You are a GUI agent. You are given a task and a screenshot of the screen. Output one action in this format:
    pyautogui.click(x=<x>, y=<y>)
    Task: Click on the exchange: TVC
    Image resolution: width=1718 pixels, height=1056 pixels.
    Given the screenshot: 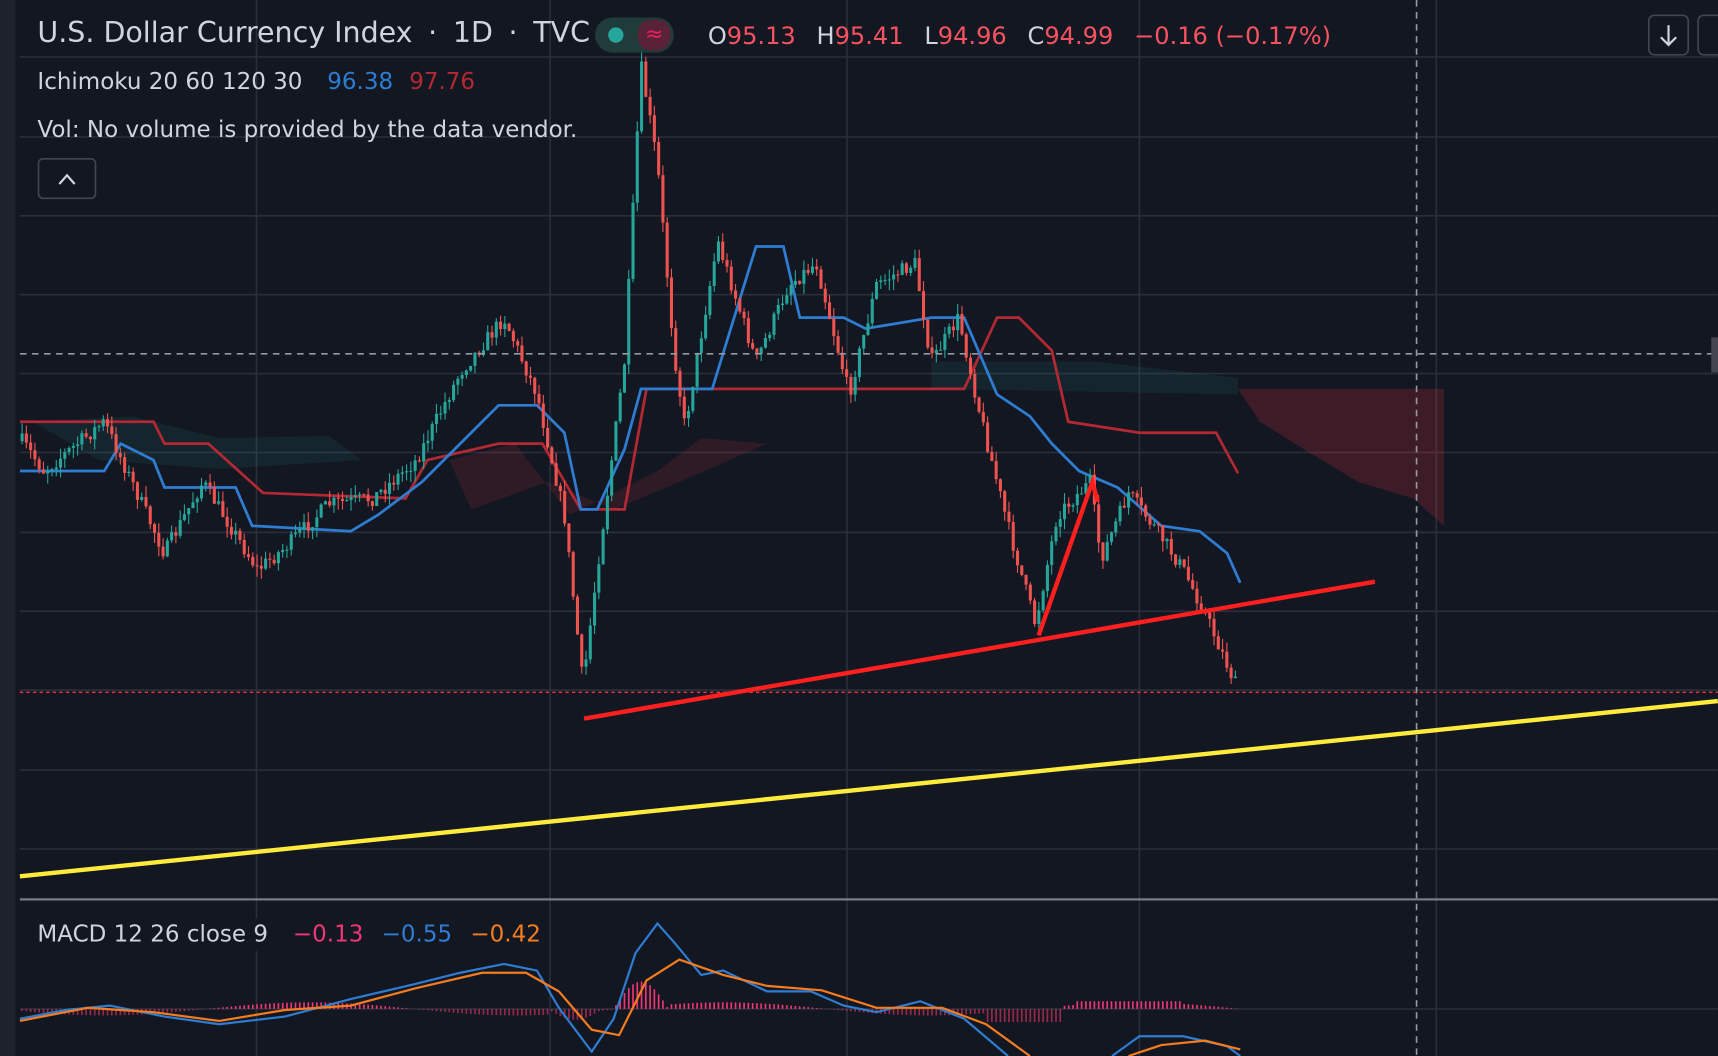 What is the action you would take?
    pyautogui.click(x=561, y=32)
    